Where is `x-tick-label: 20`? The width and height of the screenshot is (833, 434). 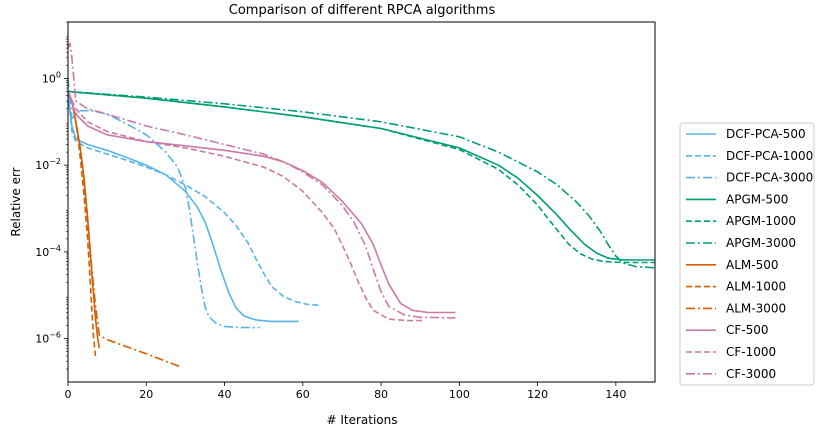
x-tick-label: 20 is located at coordinates (146, 394).